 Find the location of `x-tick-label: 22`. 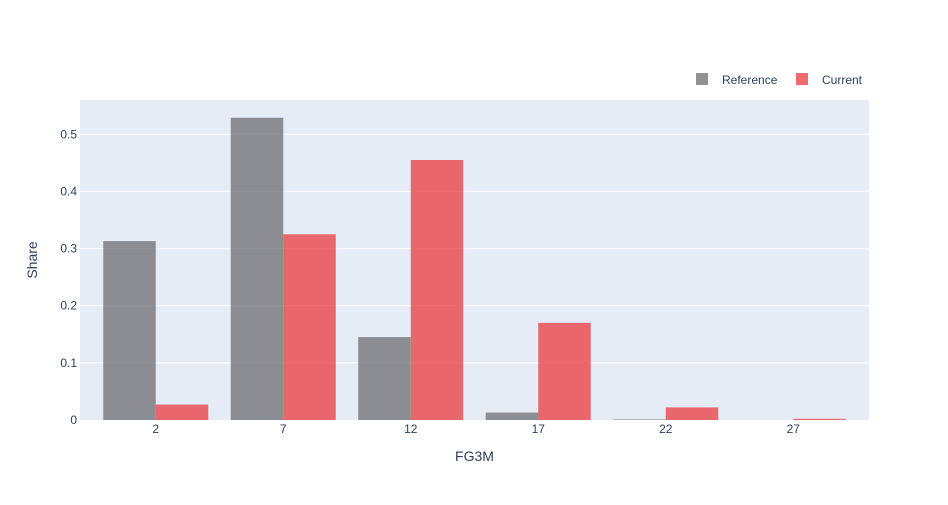

x-tick-label: 22 is located at coordinates (666, 429).